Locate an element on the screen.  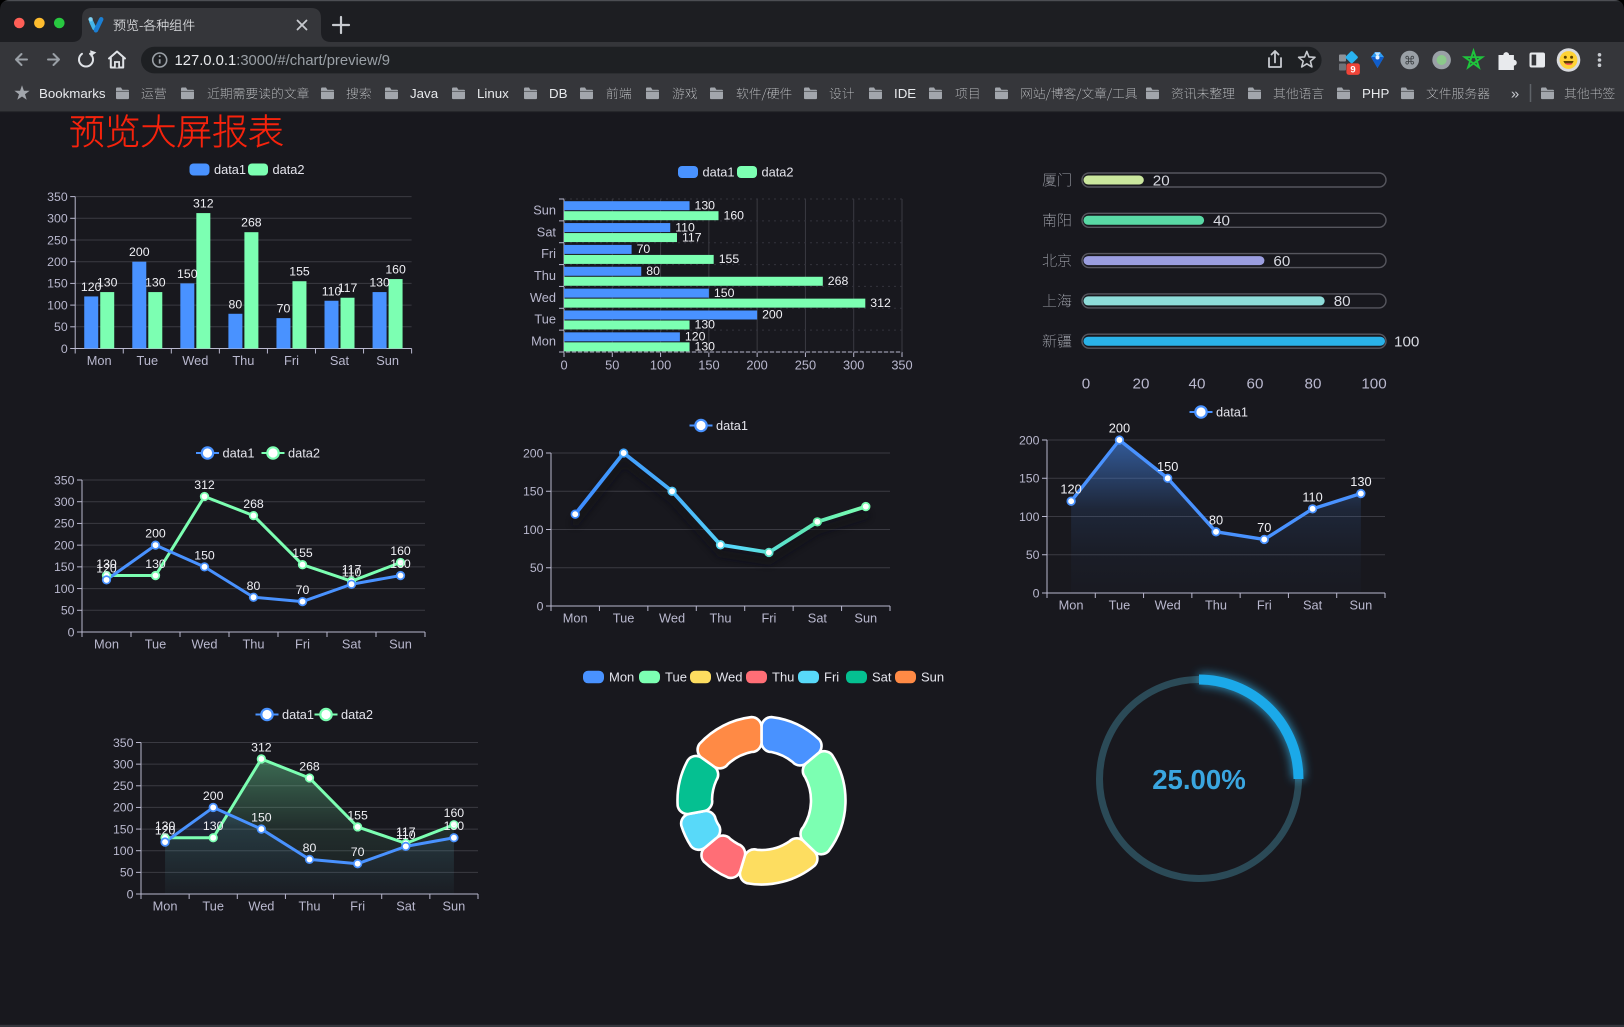
svg-text: Java is located at coordinates (424, 93).